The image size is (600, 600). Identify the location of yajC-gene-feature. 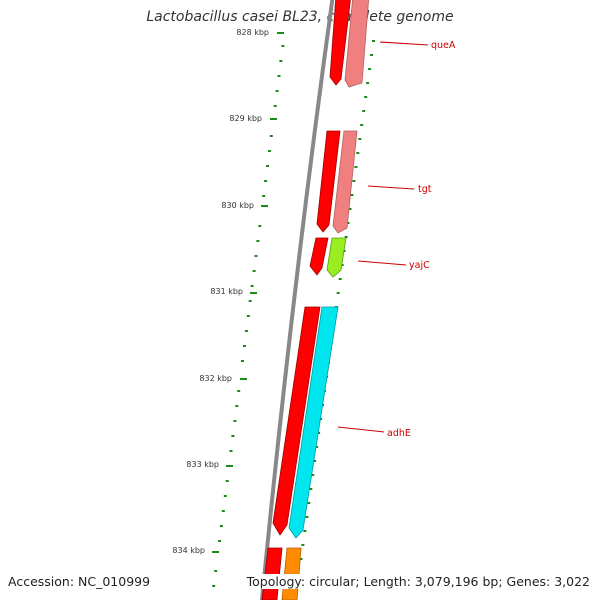
(336, 257).